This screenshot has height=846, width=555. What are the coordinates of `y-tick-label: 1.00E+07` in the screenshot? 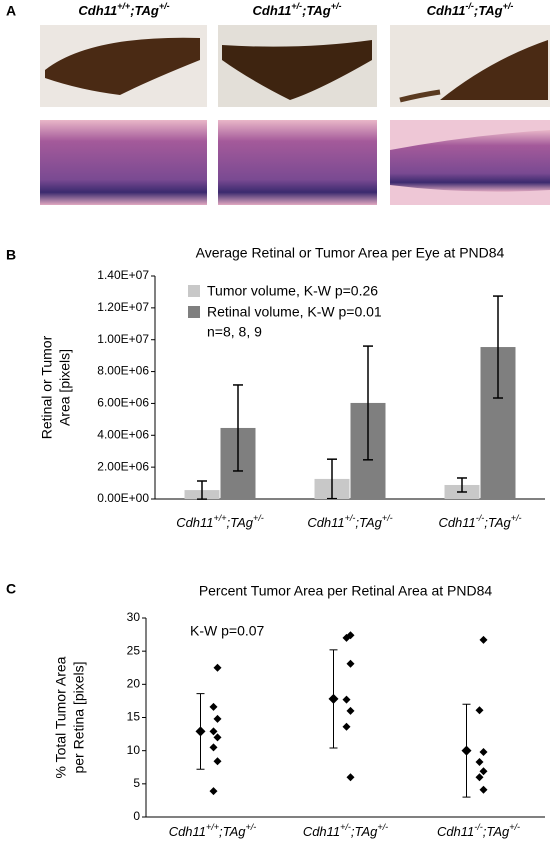 It's located at (123, 339).